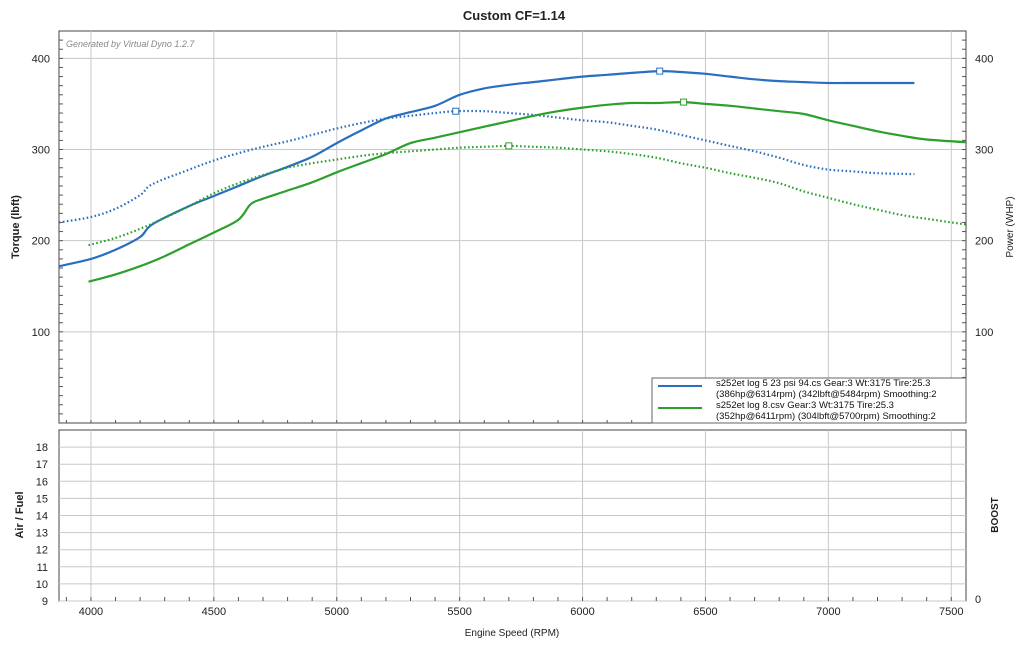 The image size is (1024, 646). What do you see at coordinates (214, 612) in the screenshot?
I see `x-tick-label: 4500` at bounding box center [214, 612].